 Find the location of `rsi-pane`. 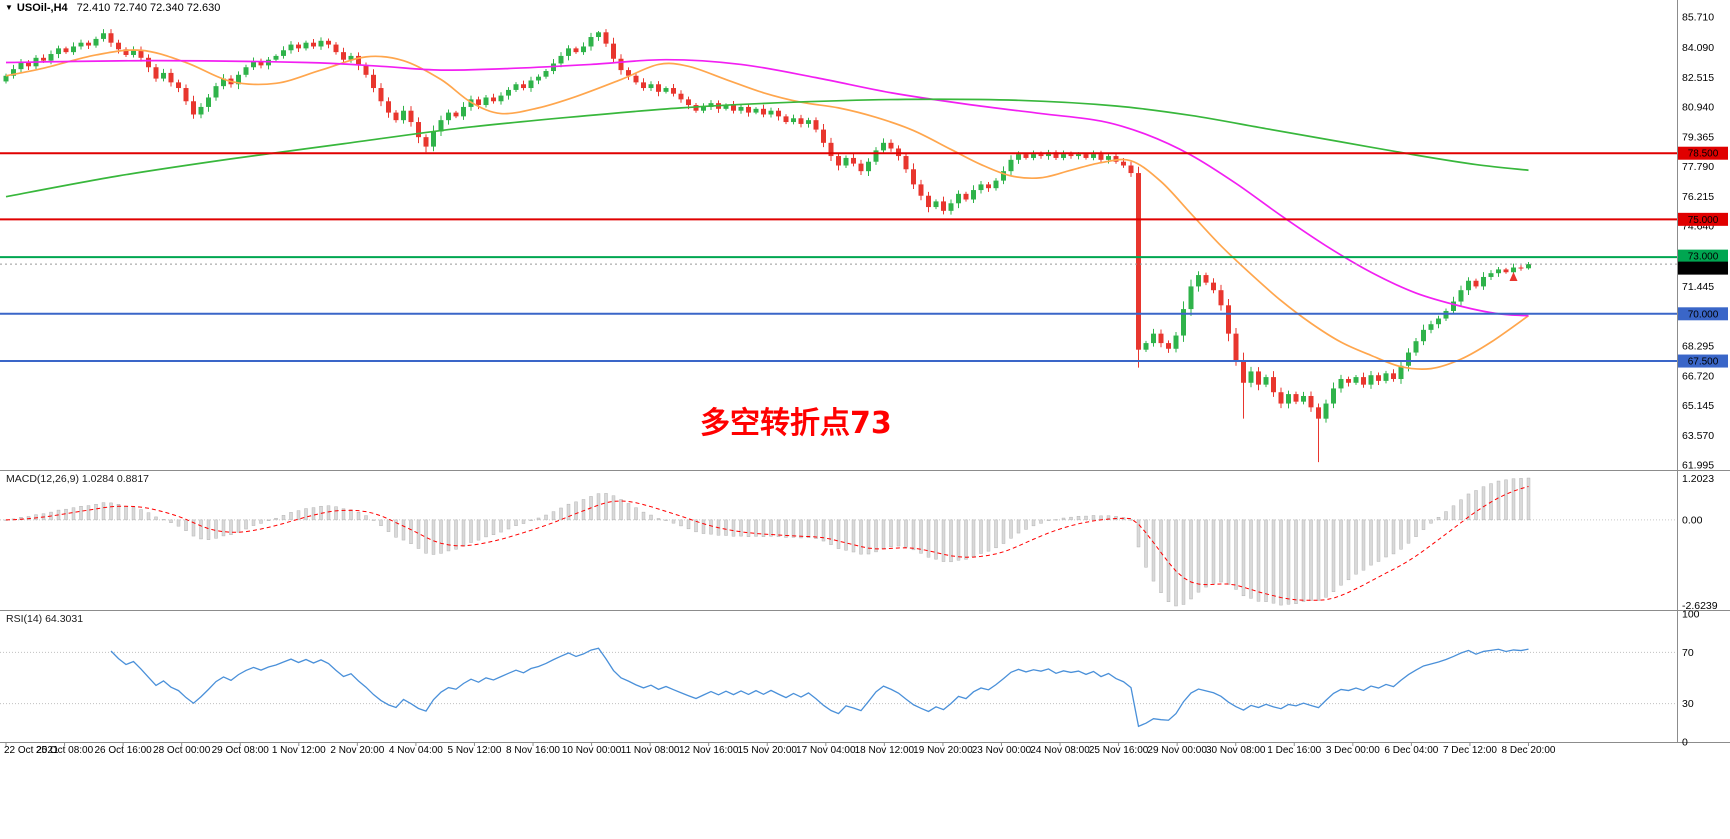

rsi-pane is located at coordinates (838, 687).